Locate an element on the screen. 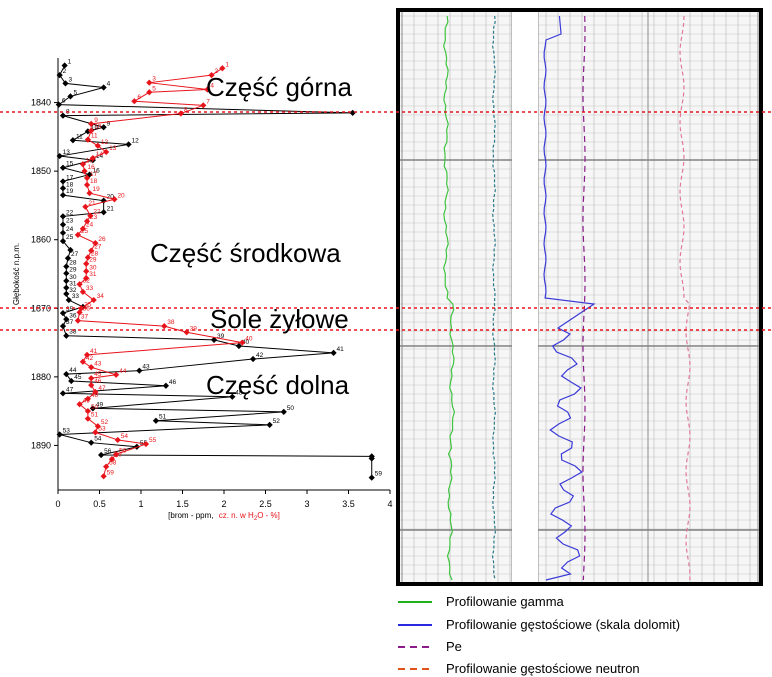 This screenshot has width=772, height=677. point-label: 12 is located at coordinates (105, 142).